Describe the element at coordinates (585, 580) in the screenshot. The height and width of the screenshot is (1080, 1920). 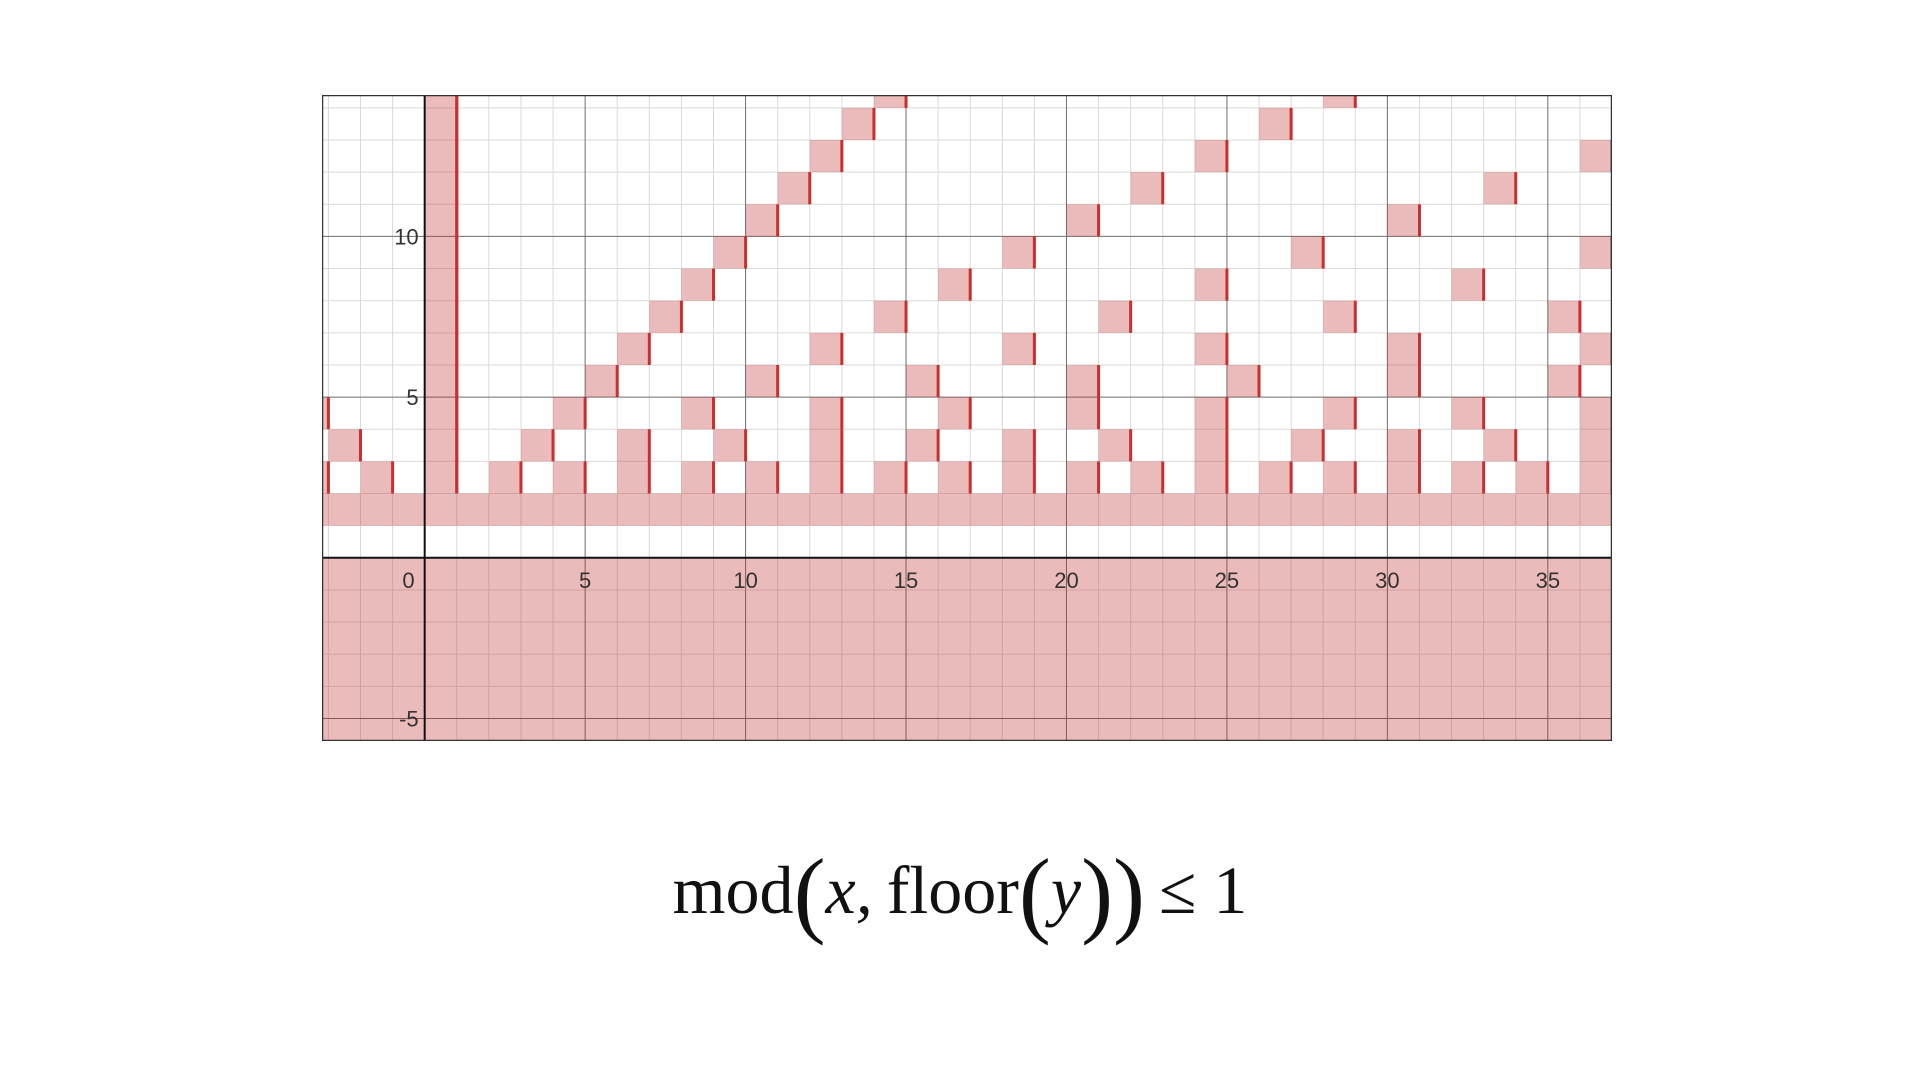
I see `x-tick-label: 5` at that location.